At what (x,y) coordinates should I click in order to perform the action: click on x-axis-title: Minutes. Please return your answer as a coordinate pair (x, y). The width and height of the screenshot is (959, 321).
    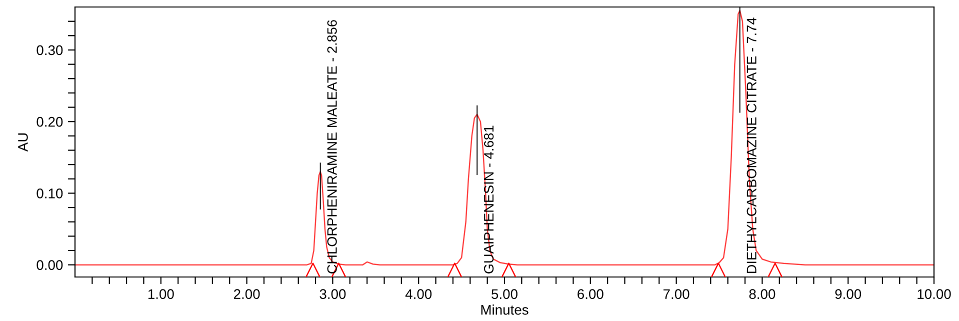
    Looking at the image, I should click on (504, 309).